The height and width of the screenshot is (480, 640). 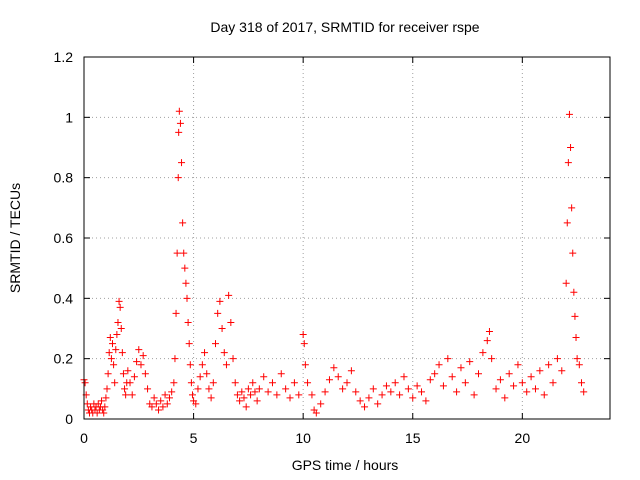 I want to click on x-tick-label: 0, so click(x=84, y=438).